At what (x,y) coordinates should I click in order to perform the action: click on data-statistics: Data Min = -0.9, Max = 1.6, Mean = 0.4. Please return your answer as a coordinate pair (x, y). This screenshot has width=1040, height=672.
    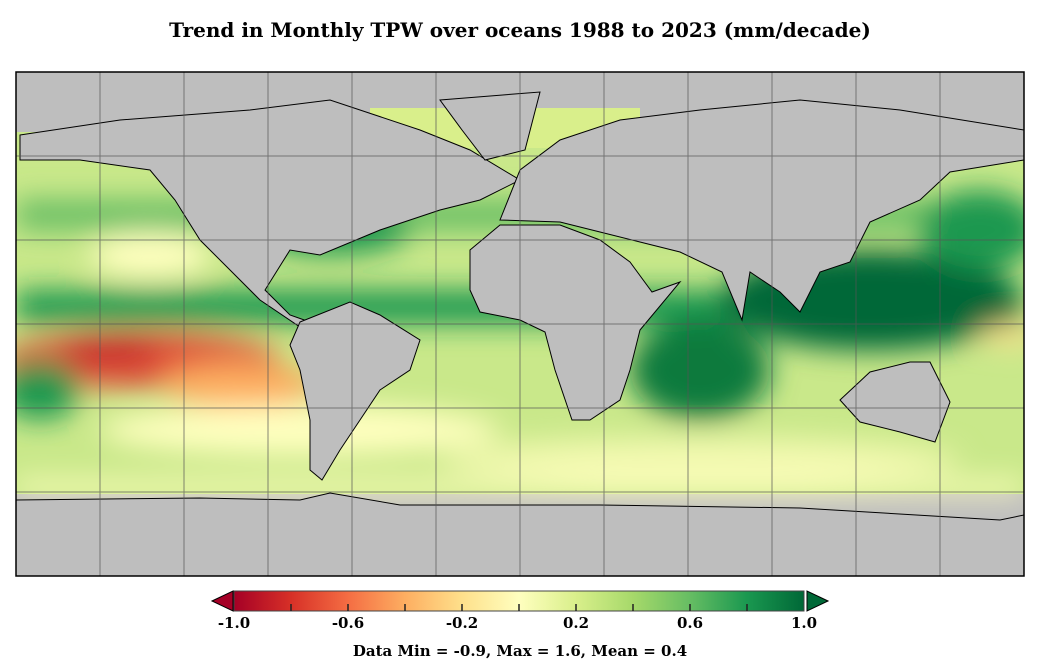
    Looking at the image, I should click on (520, 651).